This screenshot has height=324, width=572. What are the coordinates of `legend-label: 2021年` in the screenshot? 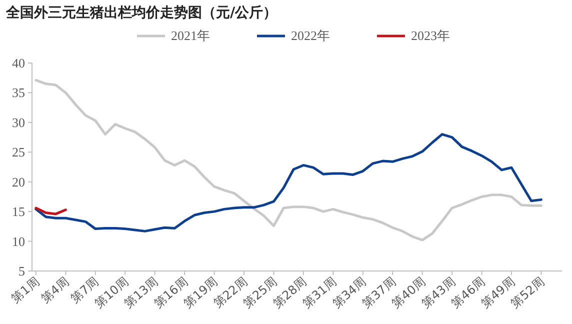 It's located at (190, 35).